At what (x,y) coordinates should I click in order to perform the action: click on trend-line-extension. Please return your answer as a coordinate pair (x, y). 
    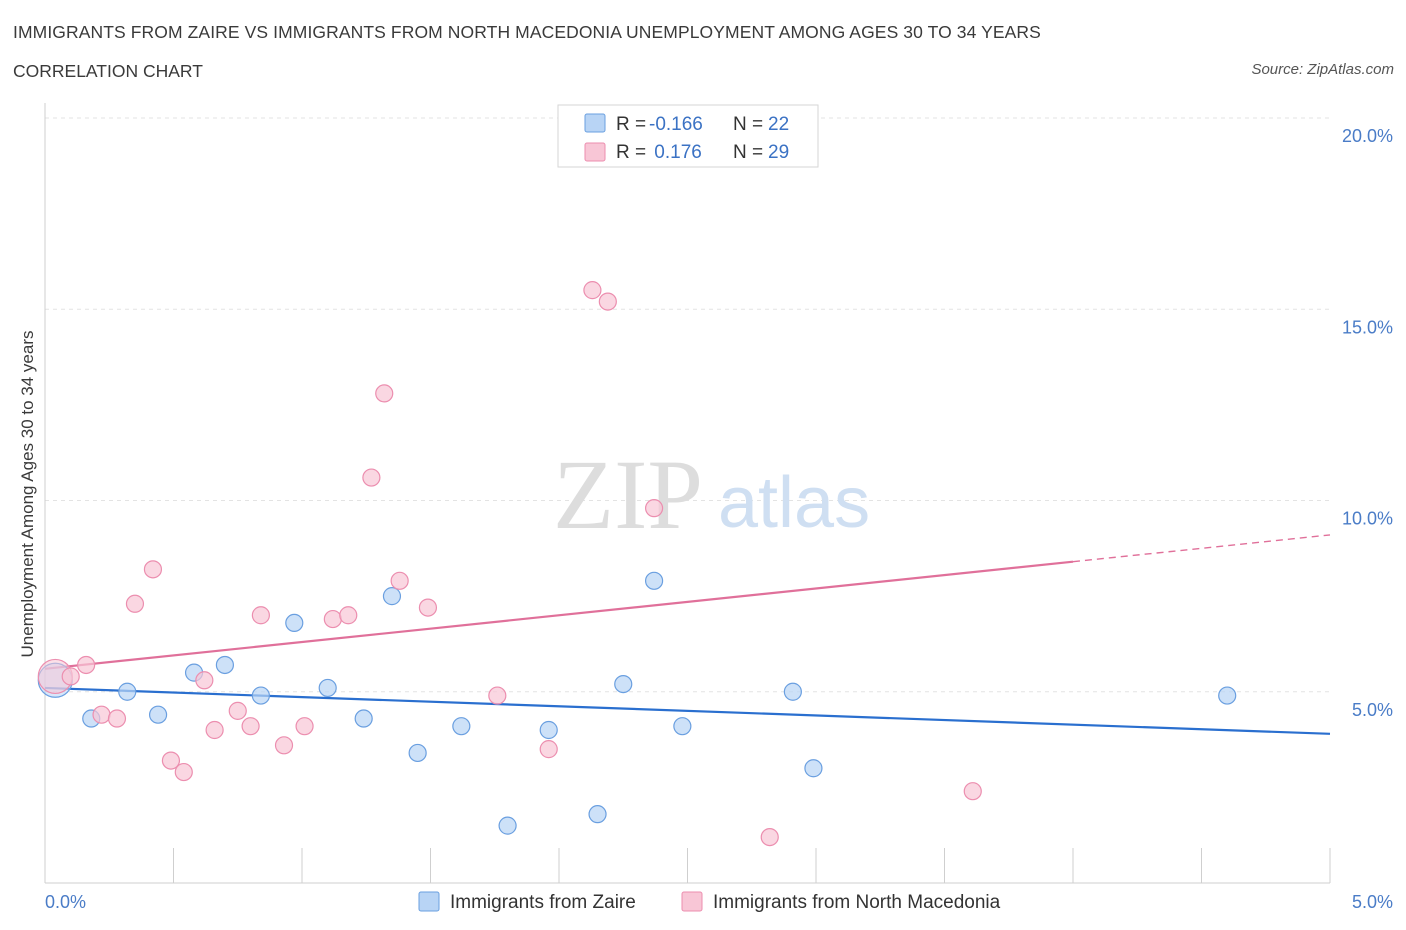
    Looking at the image, I should click on (1201, 548).